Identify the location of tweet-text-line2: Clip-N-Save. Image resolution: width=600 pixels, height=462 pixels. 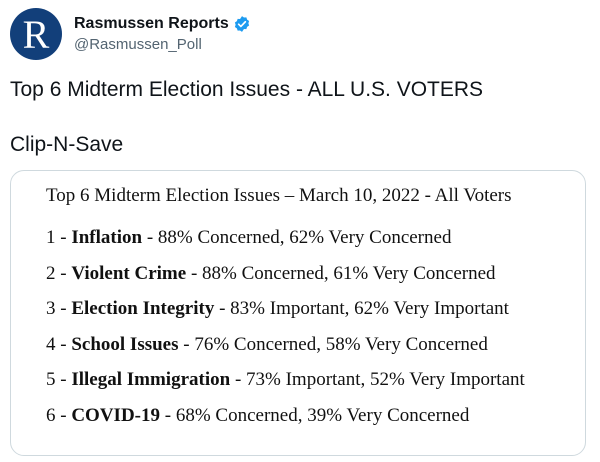
(67, 144).